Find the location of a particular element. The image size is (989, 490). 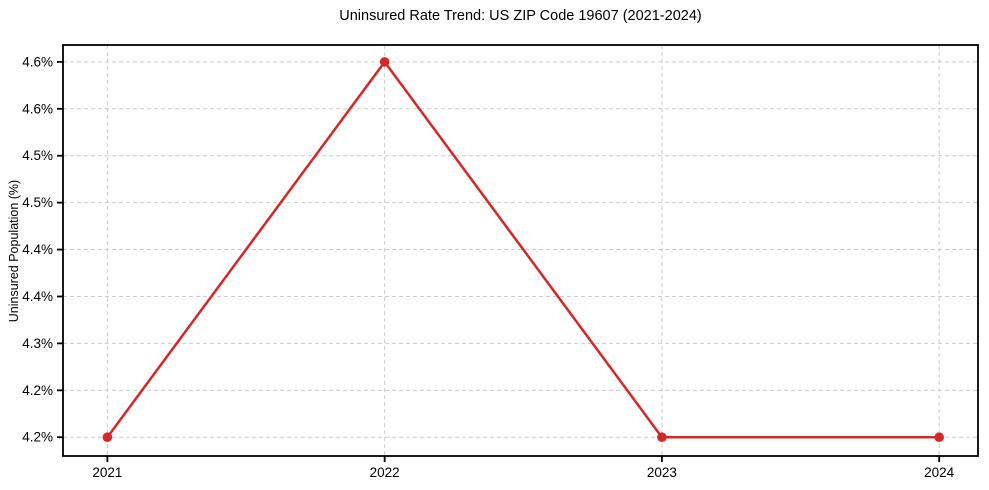

x-tick-label: 2023 is located at coordinates (662, 472).